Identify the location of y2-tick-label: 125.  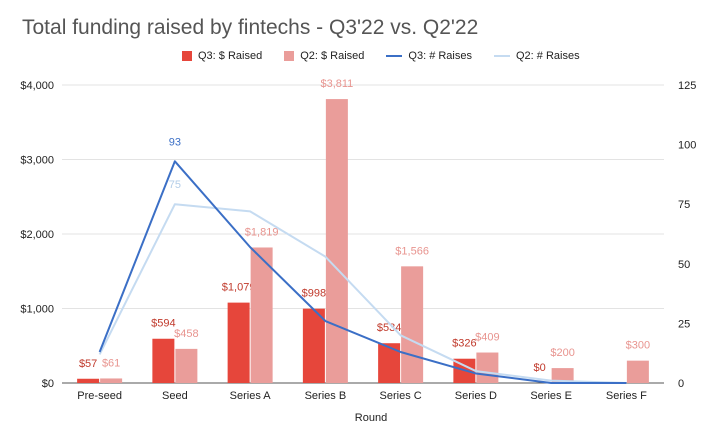
(687, 86).